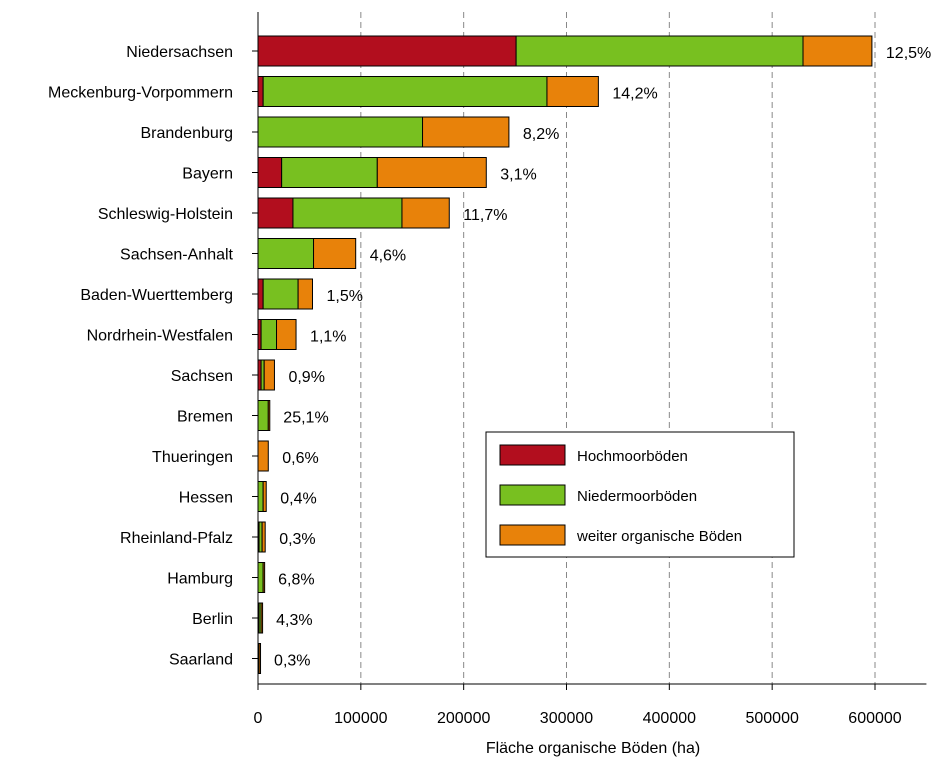  I want to click on x-tick-label: 500000, so click(771, 718).